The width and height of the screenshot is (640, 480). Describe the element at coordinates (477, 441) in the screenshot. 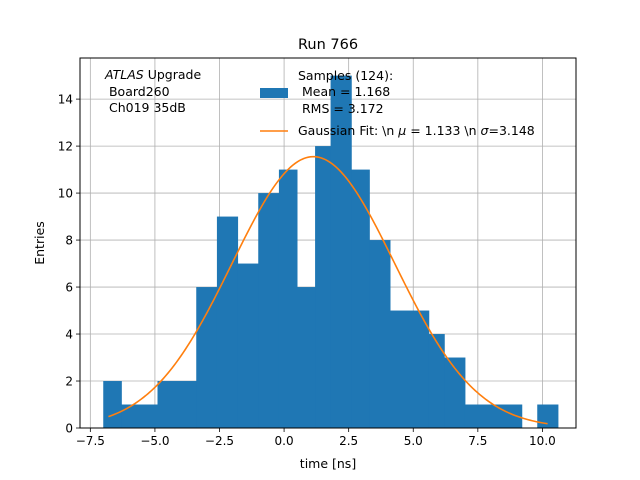

I see `x-tick-label-6: 7.5` at that location.